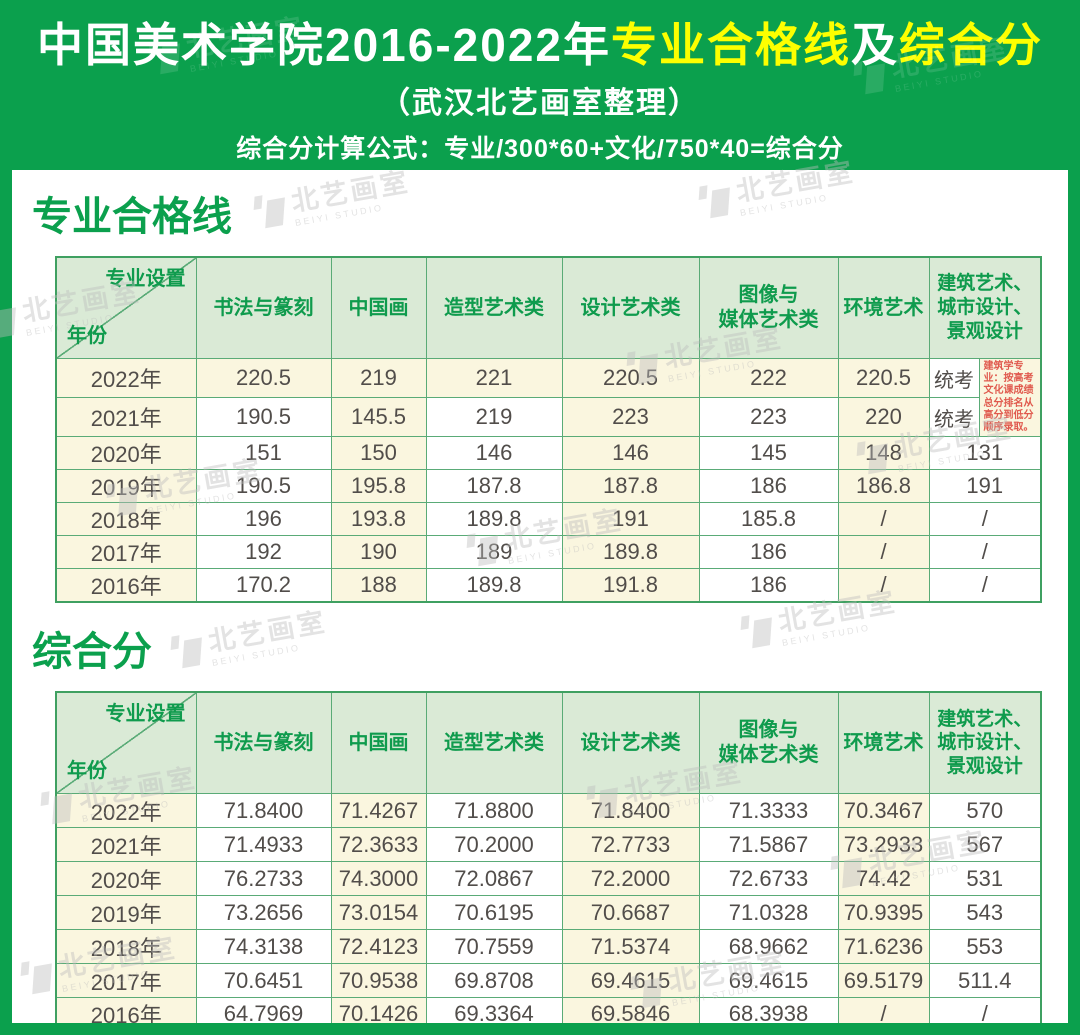 The width and height of the screenshot is (1080, 1035). What do you see at coordinates (630, 947) in the screenshot?
I see `score-cell: 71.5374` at bounding box center [630, 947].